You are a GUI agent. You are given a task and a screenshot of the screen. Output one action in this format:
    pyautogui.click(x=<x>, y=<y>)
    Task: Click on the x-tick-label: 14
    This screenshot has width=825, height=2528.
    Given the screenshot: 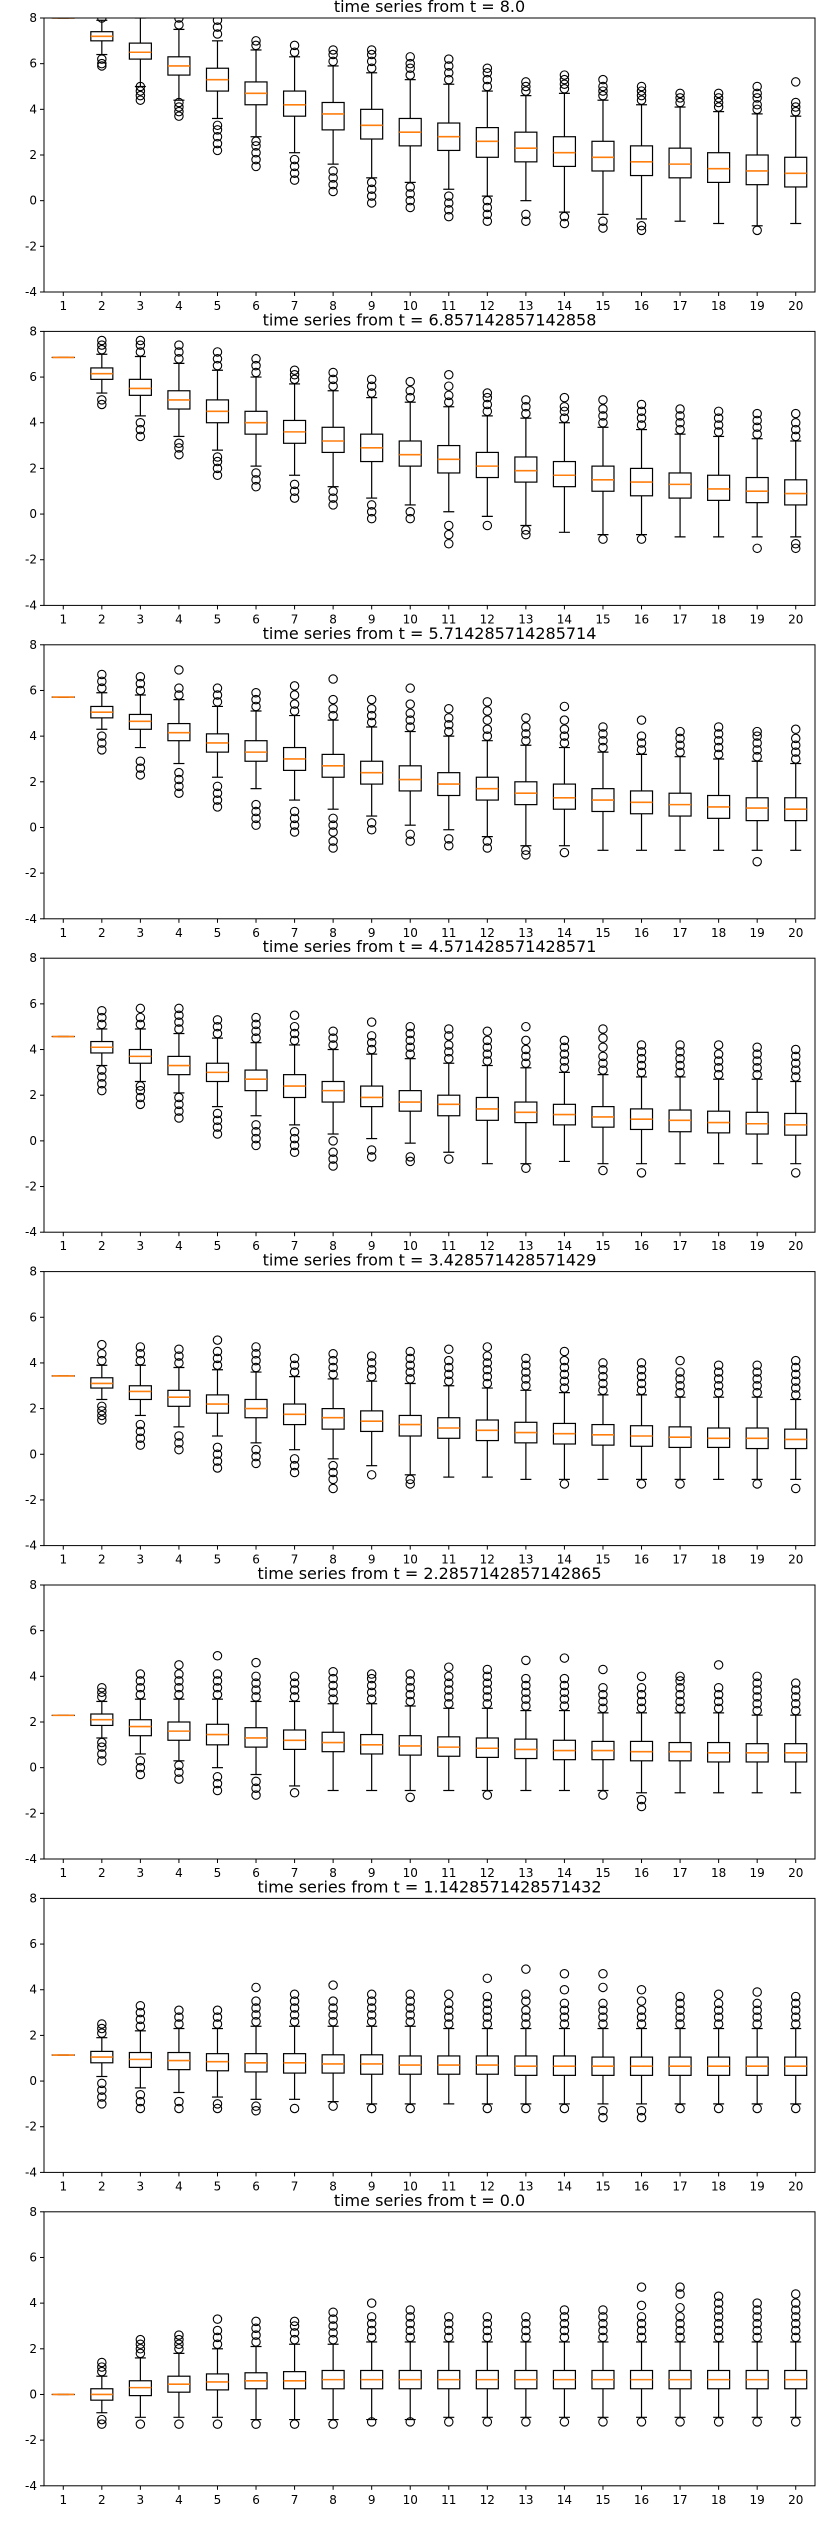 What is the action you would take?
    pyautogui.click(x=564, y=2500)
    